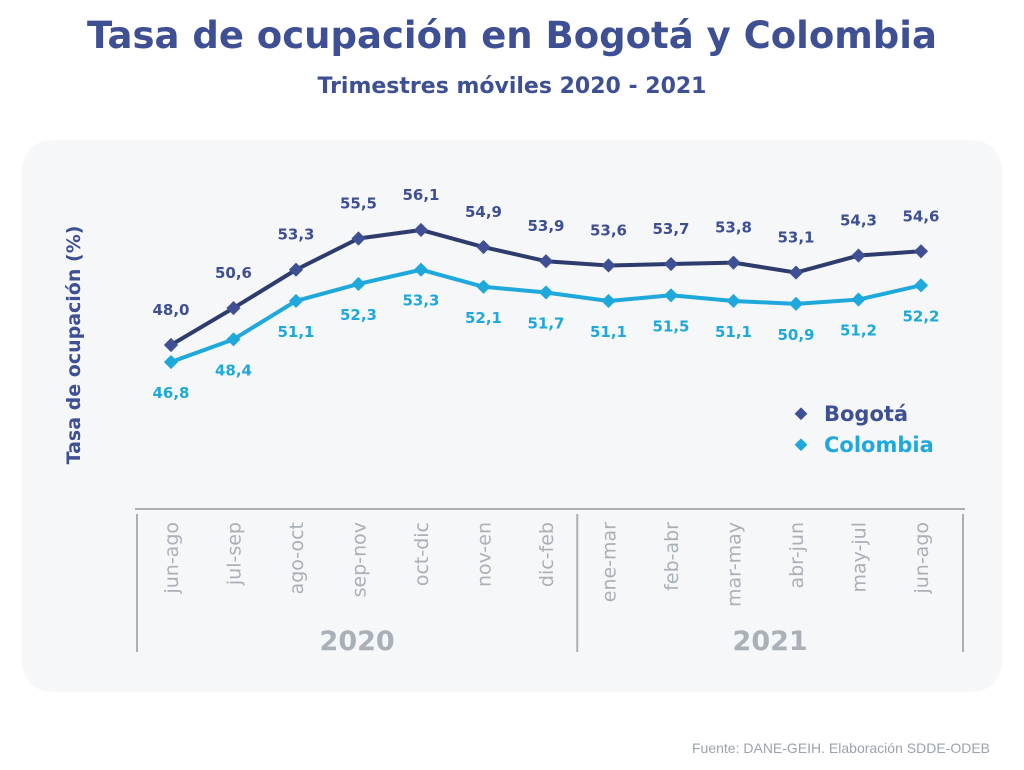  Describe the element at coordinates (233, 273) in the screenshot. I see `data-label-bogotá: 50,6` at that location.